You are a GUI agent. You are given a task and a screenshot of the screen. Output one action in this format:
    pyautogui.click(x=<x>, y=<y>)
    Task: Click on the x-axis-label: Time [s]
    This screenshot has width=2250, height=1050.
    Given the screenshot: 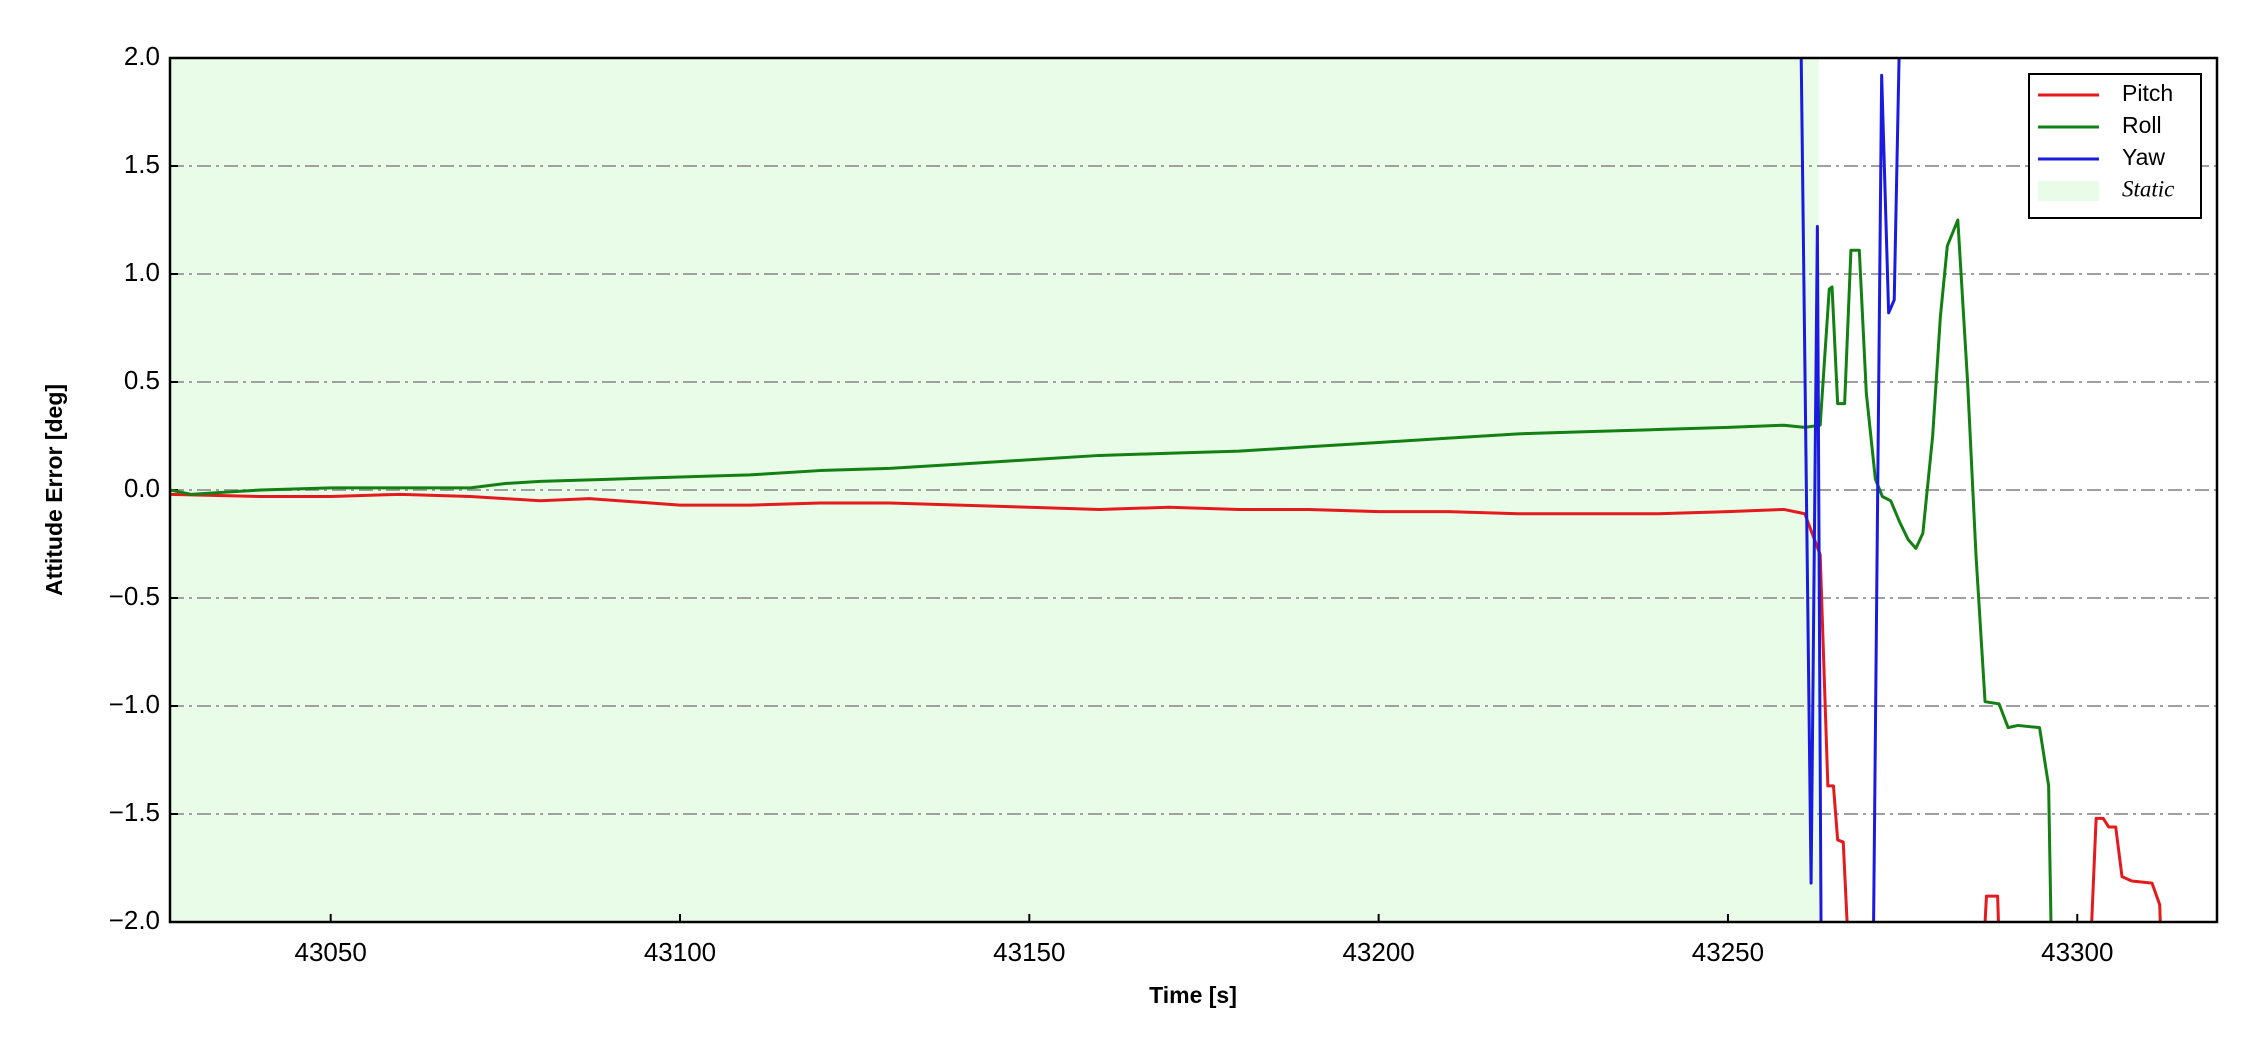 What is the action you would take?
    pyautogui.click(x=1193, y=995)
    